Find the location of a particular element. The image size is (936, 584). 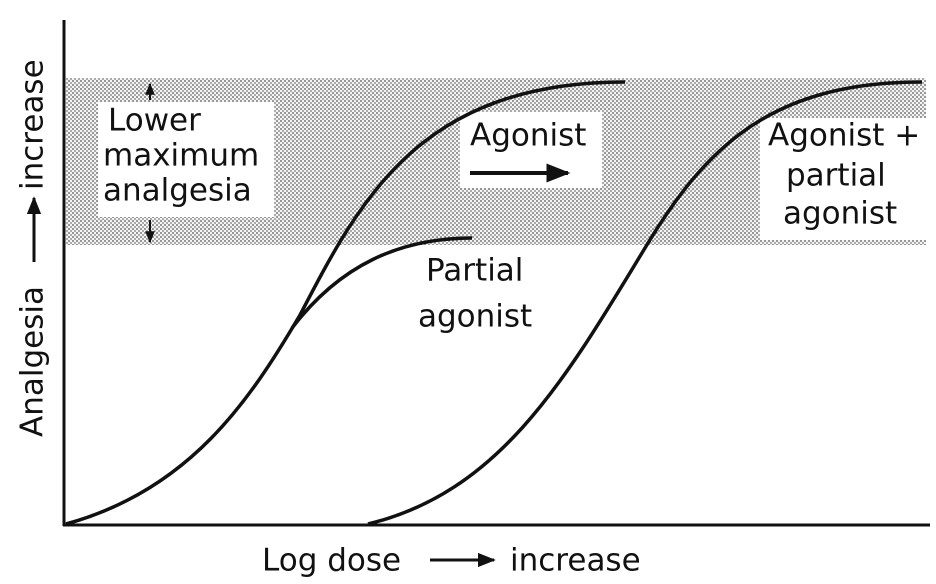

curve-label: partial is located at coordinates (836, 176).